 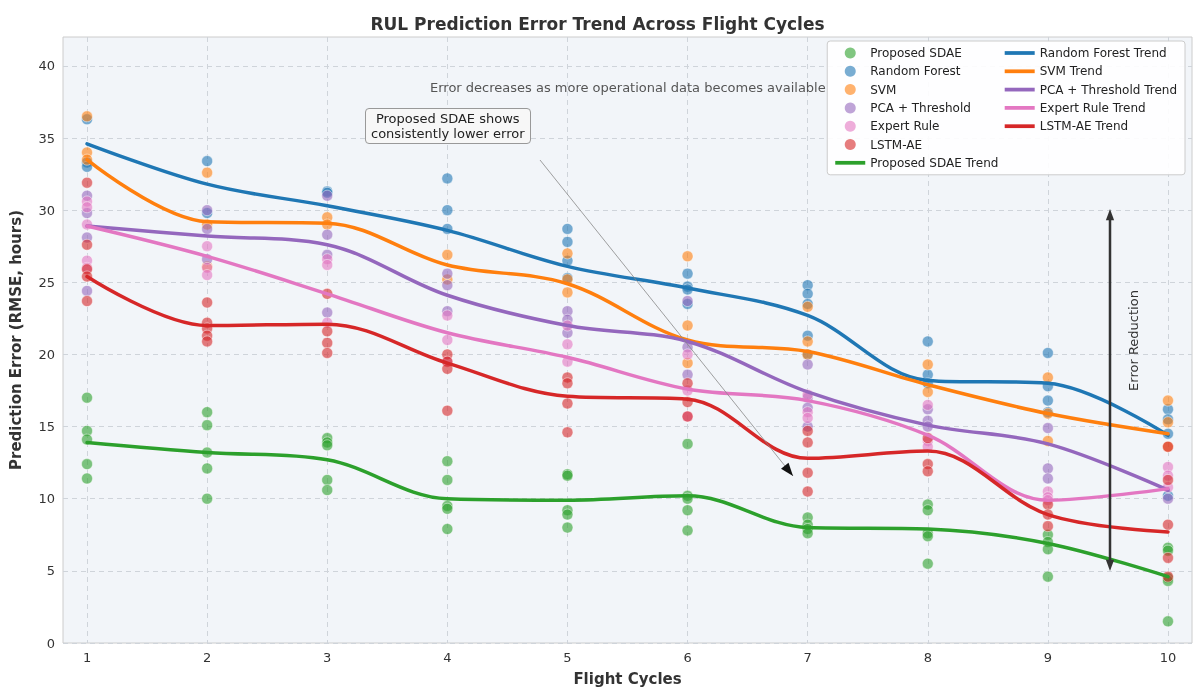 I want to click on x-tick-label: 9, so click(x=1048, y=657).